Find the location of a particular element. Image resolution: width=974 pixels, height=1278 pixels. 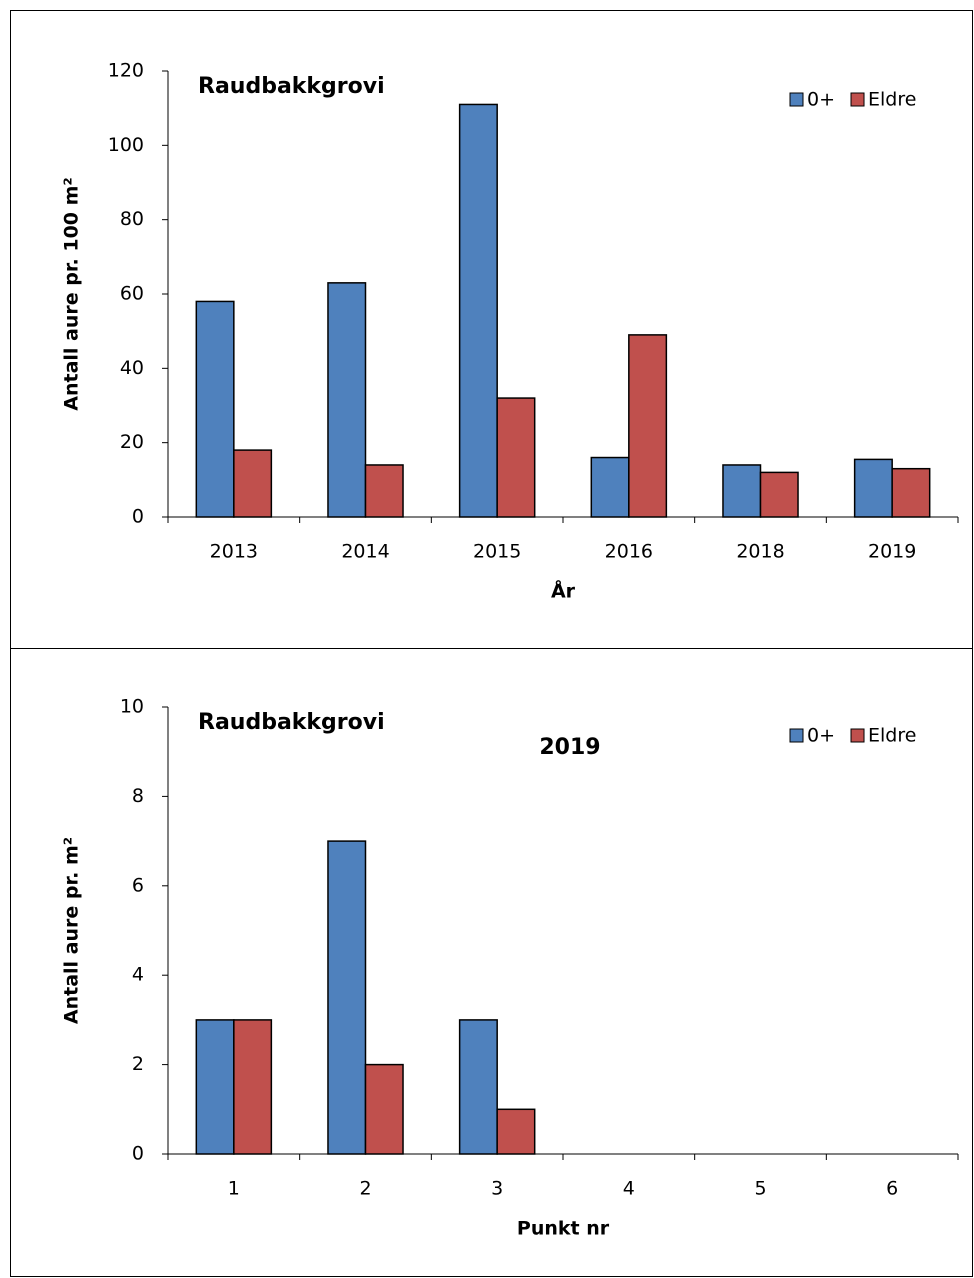

x-tick-label: 3 is located at coordinates (497, 1189).